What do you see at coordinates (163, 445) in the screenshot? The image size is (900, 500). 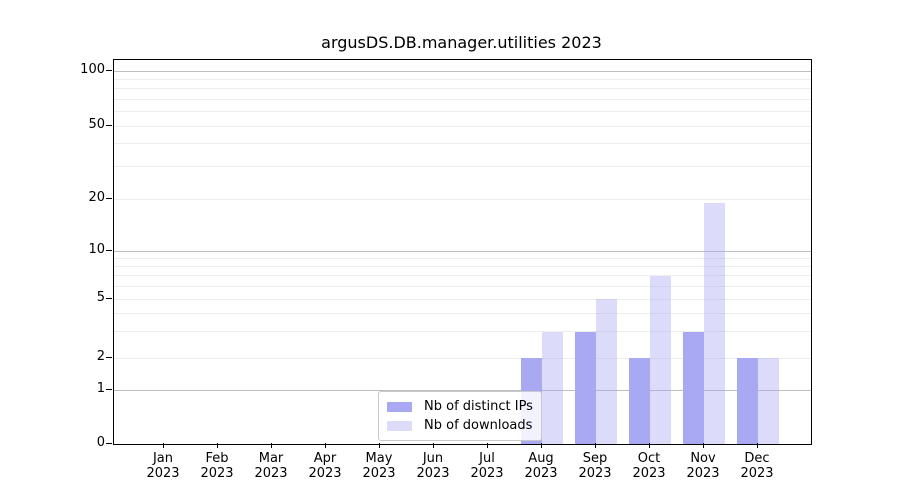 I see `x-tick-mark-jan-2023` at bounding box center [163, 445].